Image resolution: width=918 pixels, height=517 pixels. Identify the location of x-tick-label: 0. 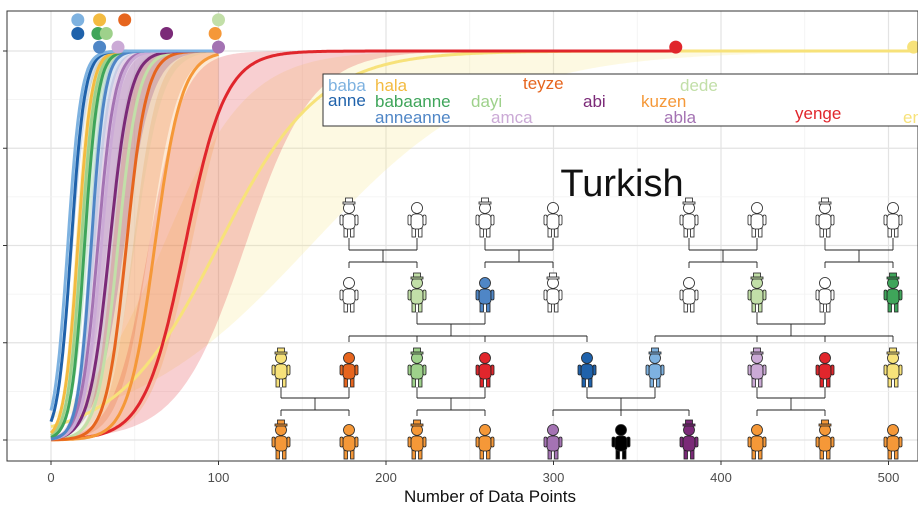
(50, 477).